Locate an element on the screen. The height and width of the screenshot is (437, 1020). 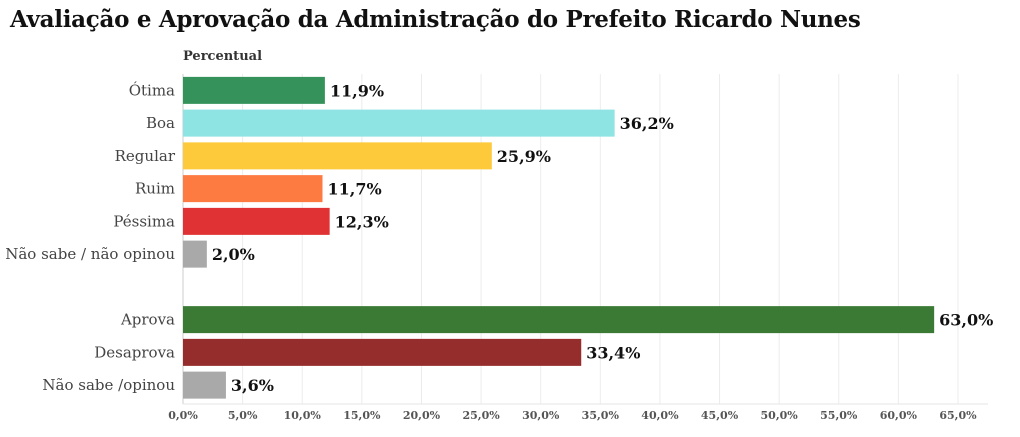
data-label: 11,9% is located at coordinates (357, 90).